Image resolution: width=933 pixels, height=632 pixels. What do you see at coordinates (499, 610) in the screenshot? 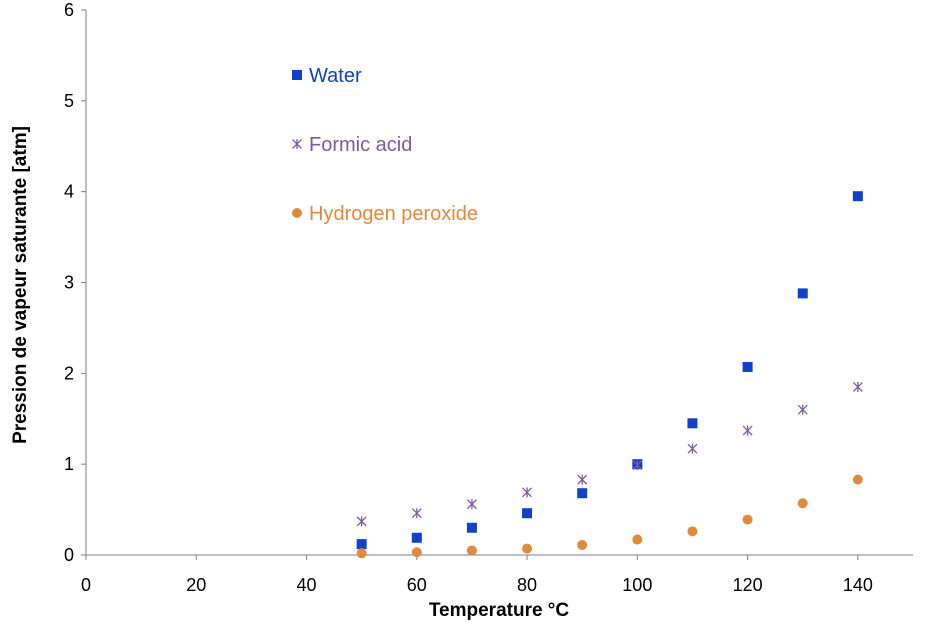
I see `x-axis-title: Temperature °C` at bounding box center [499, 610].